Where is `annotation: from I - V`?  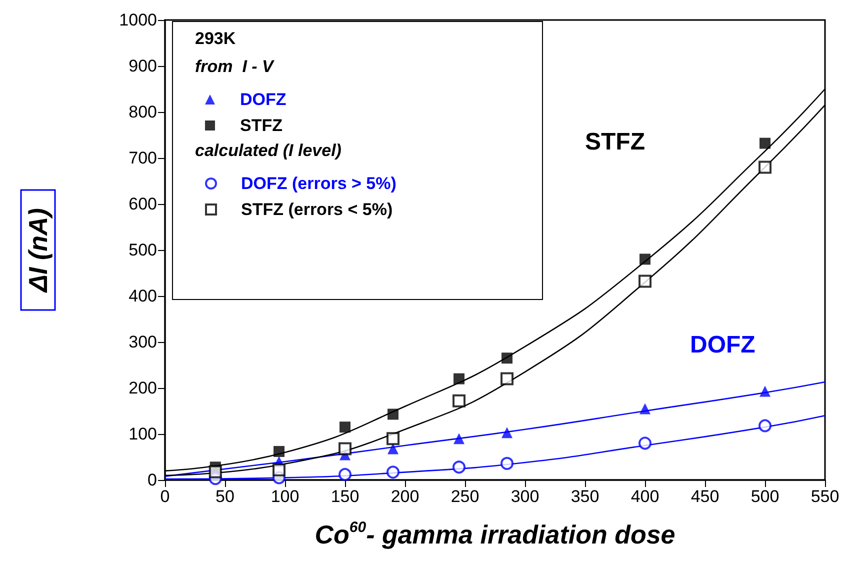
annotation: from I - V is located at coordinates (235, 66).